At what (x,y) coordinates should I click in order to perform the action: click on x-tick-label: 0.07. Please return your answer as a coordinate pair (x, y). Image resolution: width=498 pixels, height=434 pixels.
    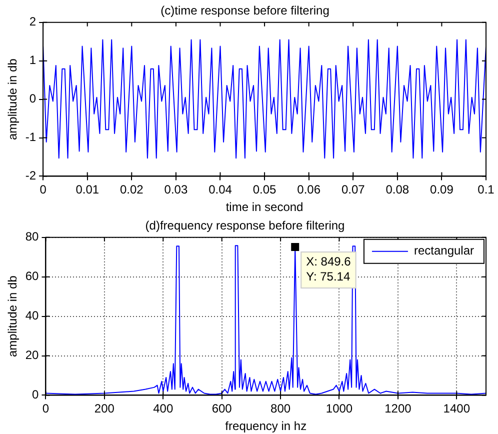
    Looking at the image, I should click on (353, 189).